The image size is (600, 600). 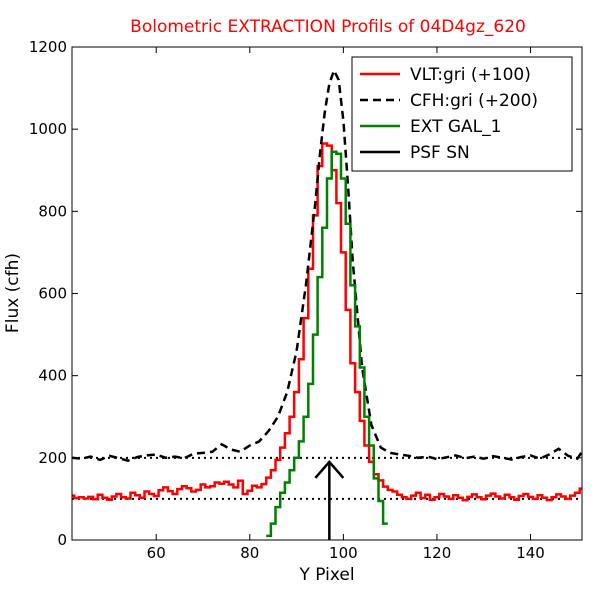 What do you see at coordinates (249, 553) in the screenshot?
I see `x-tick-label: 80` at bounding box center [249, 553].